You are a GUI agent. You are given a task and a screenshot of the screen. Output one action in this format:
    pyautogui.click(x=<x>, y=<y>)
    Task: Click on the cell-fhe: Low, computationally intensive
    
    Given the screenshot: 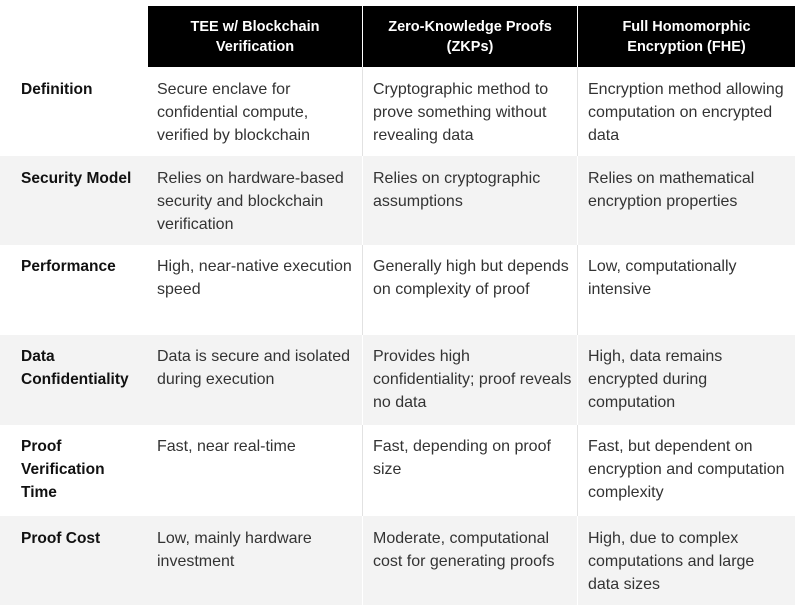 What is the action you would take?
    pyautogui.click(x=662, y=278)
    